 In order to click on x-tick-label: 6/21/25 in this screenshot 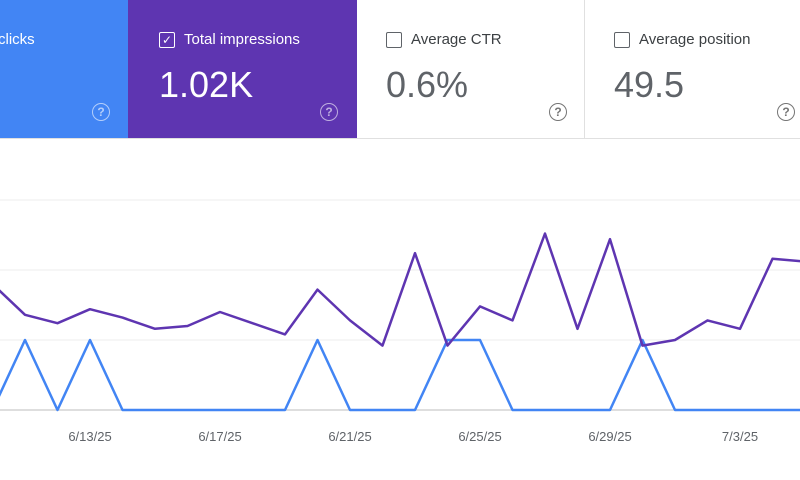, I will do `click(350, 436)`.